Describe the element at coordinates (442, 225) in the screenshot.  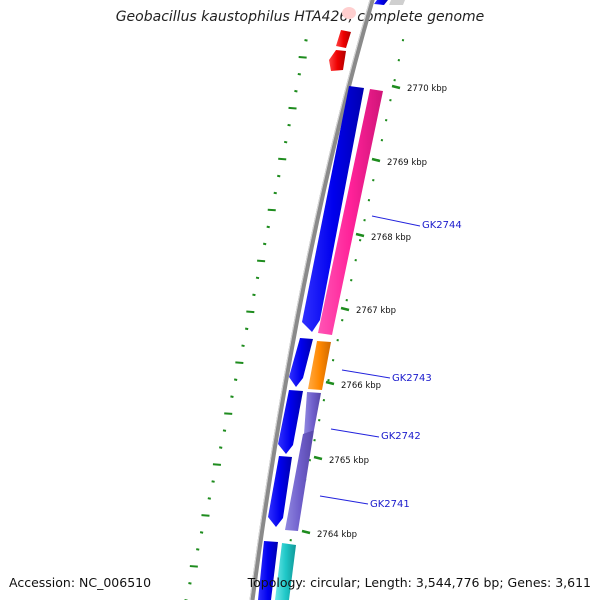
I see `gene-label: GK2744` at that location.